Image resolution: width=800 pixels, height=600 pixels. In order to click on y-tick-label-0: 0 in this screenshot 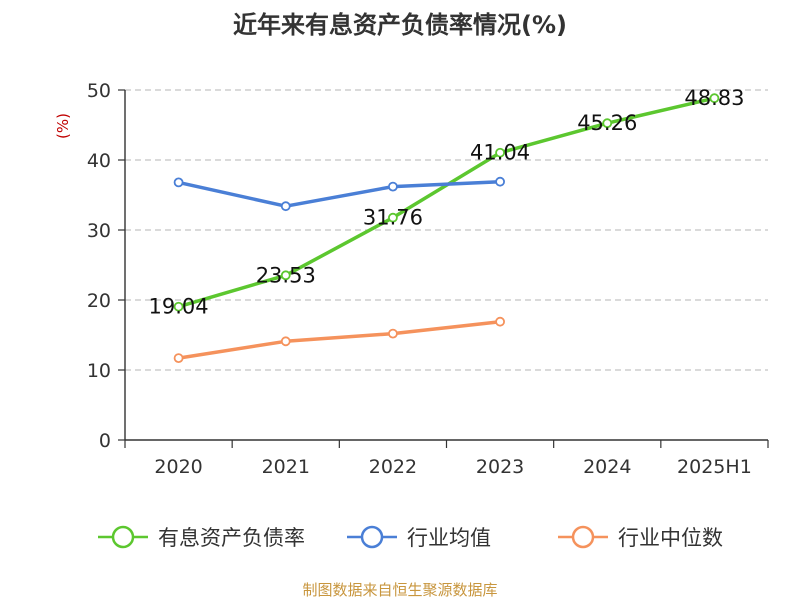, I will do `click(105, 441)`.